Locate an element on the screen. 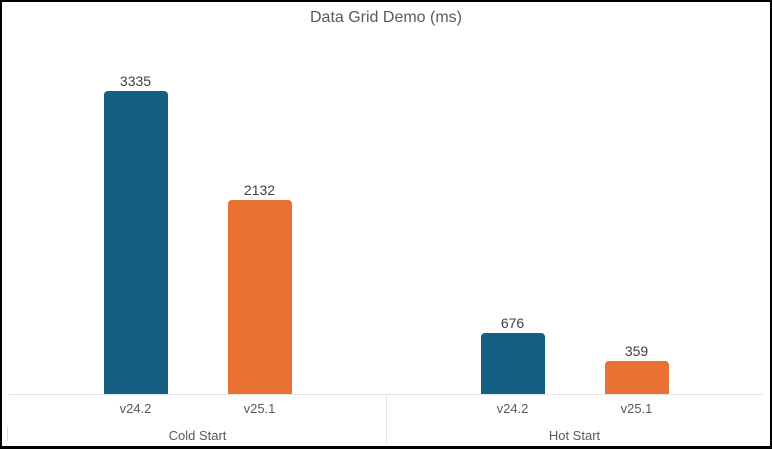 The image size is (772, 449). data-label: 3335 is located at coordinates (135, 81).